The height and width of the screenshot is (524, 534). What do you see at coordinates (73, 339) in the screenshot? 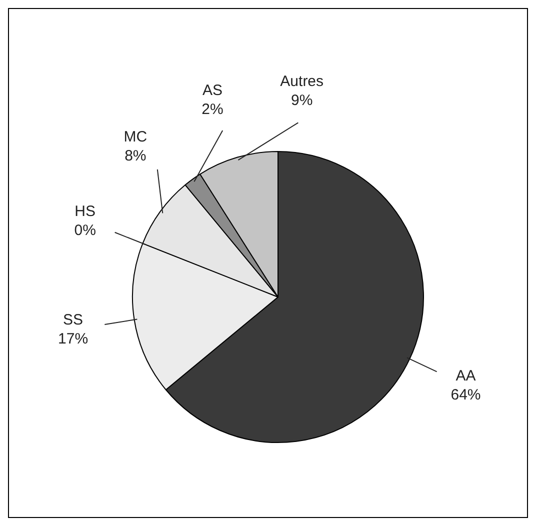
I see `data-label: 17%` at bounding box center [73, 339].